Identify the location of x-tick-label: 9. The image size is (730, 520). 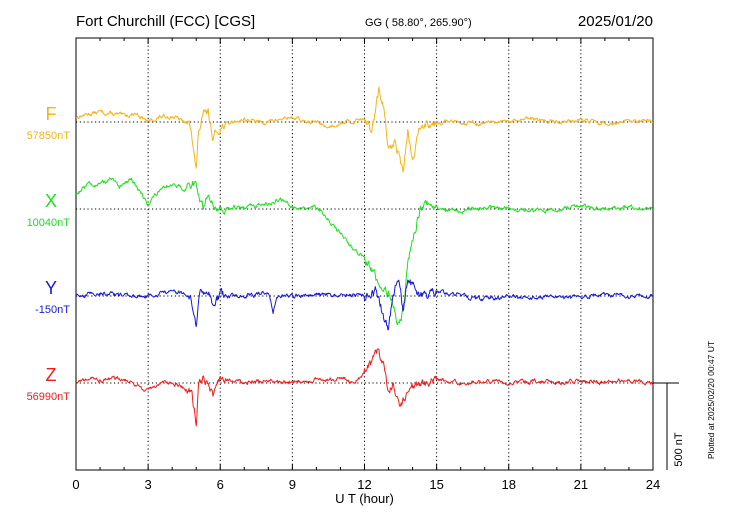
(292, 484).